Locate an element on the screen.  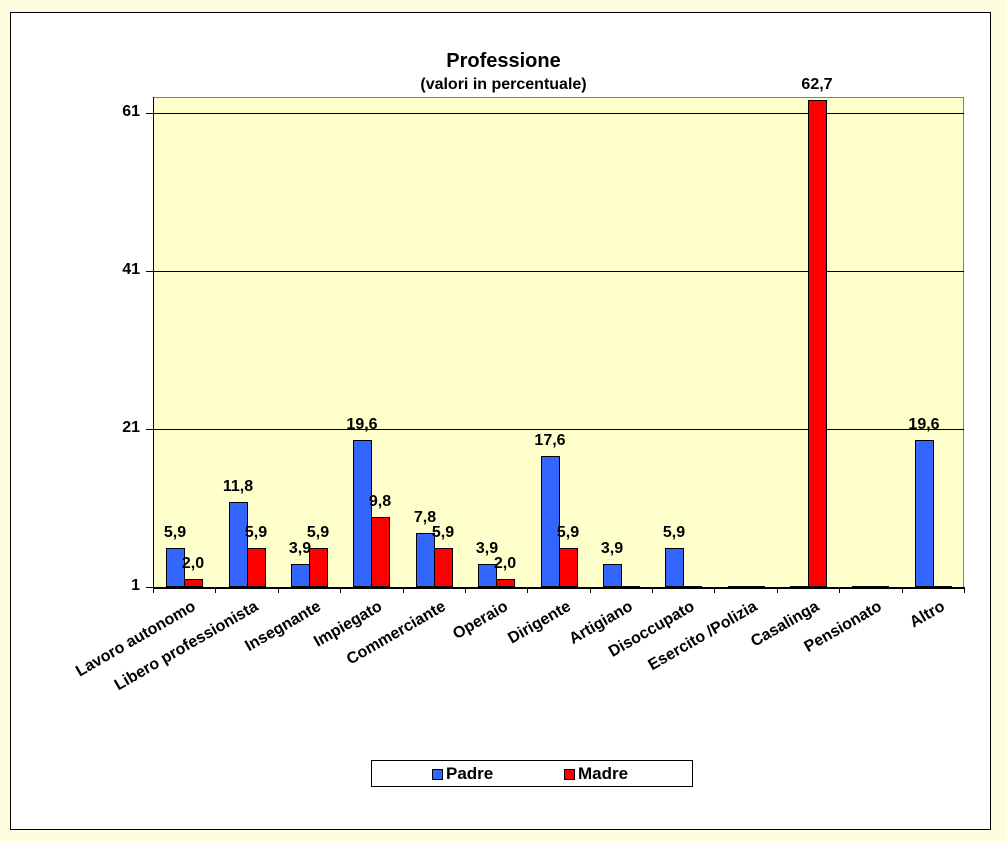
legend: Padre Madre is located at coordinates (532, 773).